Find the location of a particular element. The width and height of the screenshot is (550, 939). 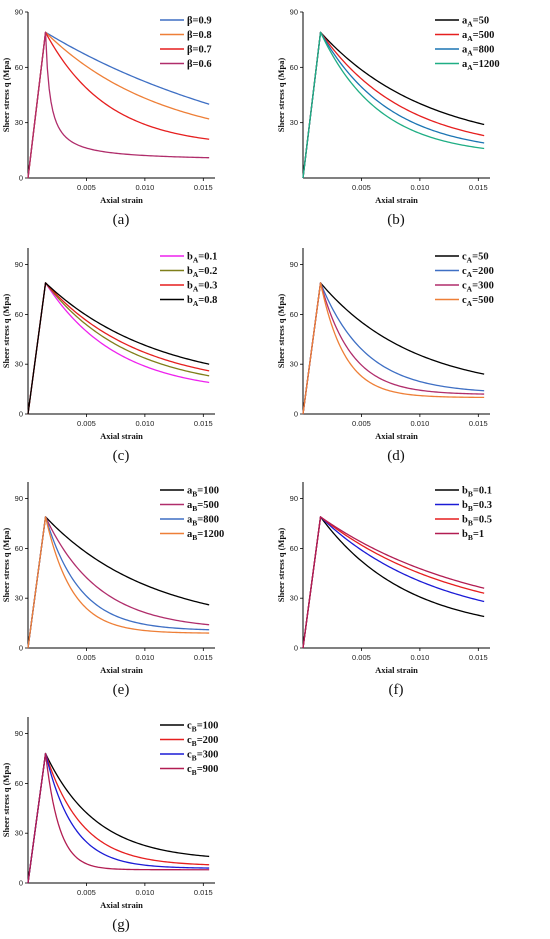

panel-caption: (g) is located at coordinates (121, 925).